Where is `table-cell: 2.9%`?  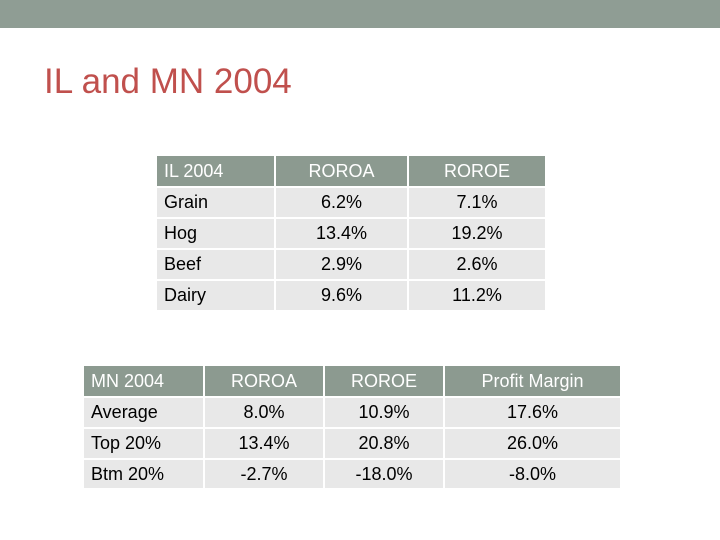
table-cell: 2.9% is located at coordinates (342, 265).